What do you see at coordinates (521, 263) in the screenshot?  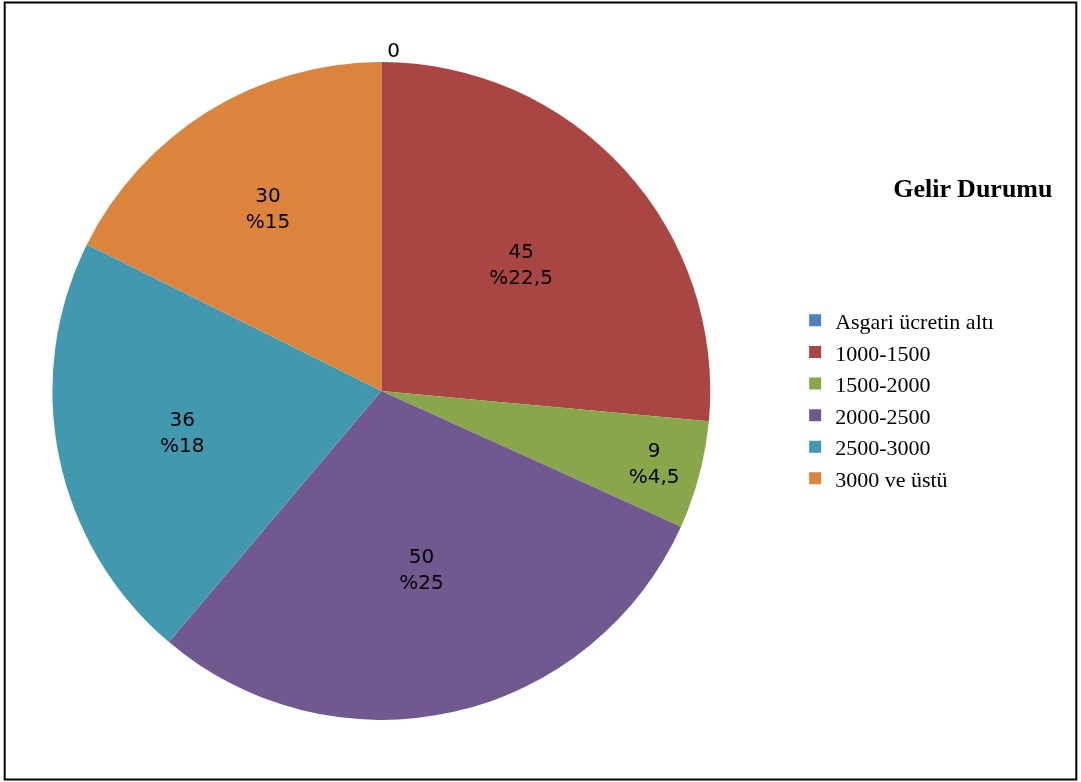 I see `data-label: 45 %22,5` at bounding box center [521, 263].